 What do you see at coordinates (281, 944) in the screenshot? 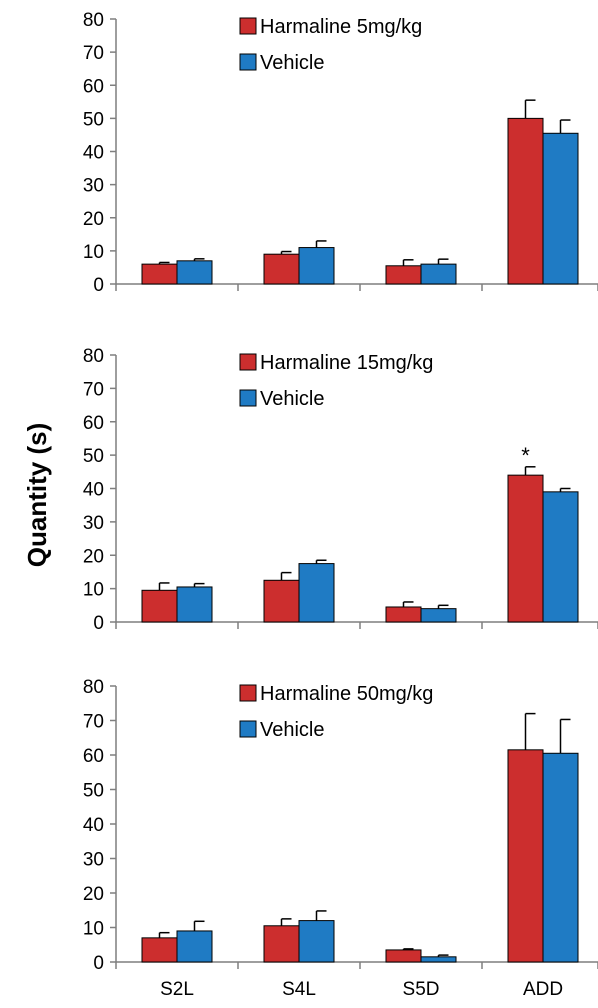
I see `panel-3-bar-harmaline-s4l` at bounding box center [281, 944].